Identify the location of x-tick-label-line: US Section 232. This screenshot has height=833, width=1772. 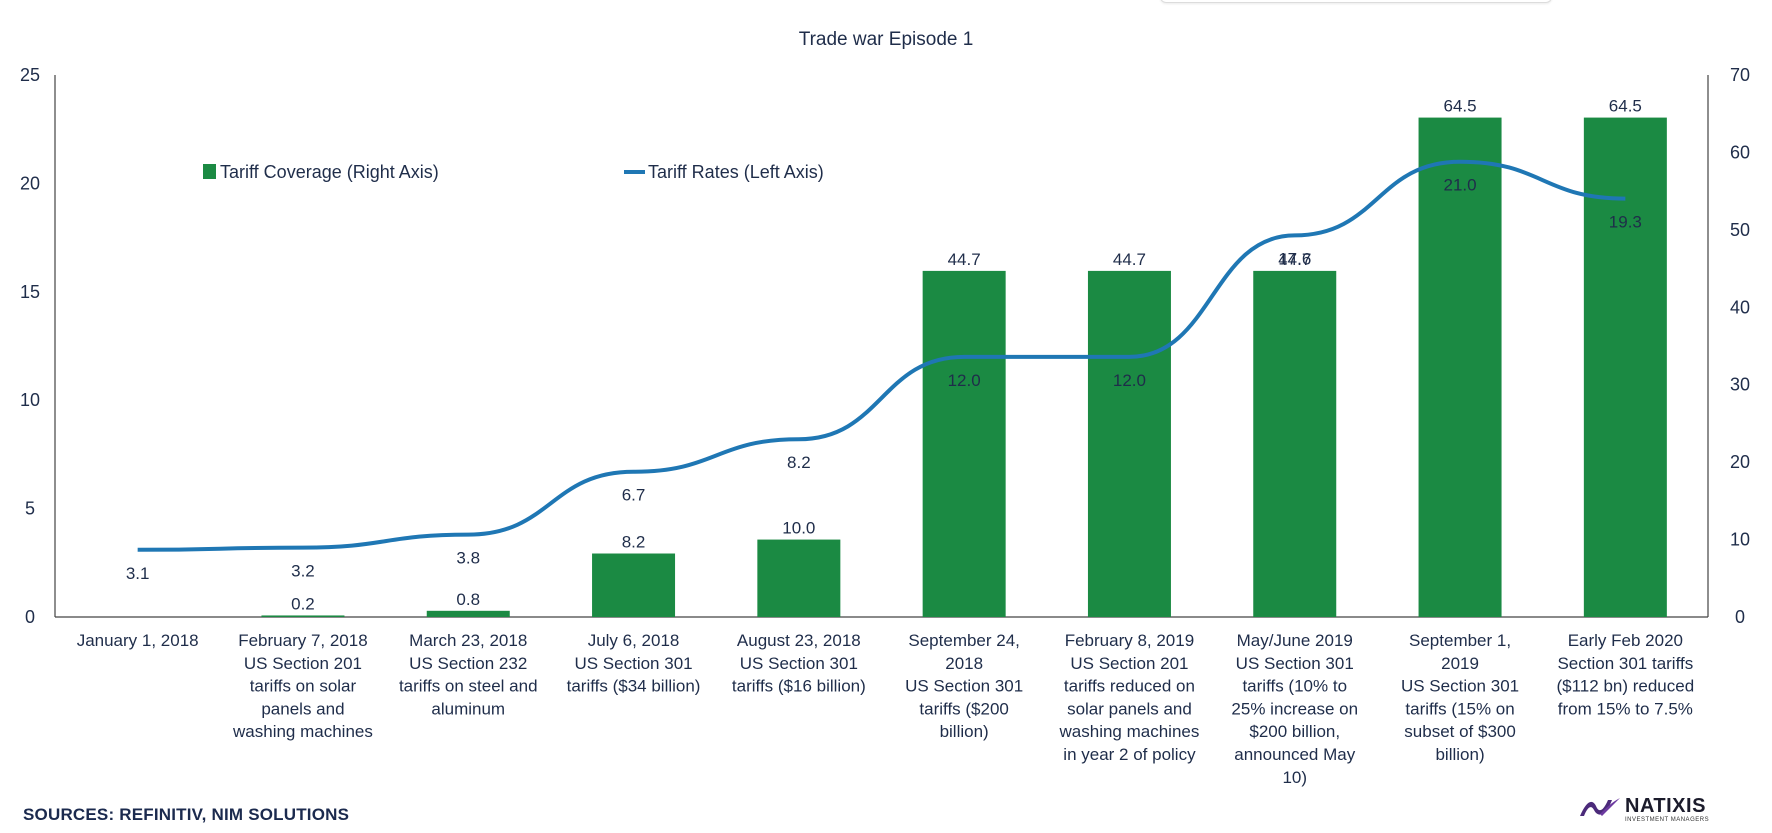
(468, 663).